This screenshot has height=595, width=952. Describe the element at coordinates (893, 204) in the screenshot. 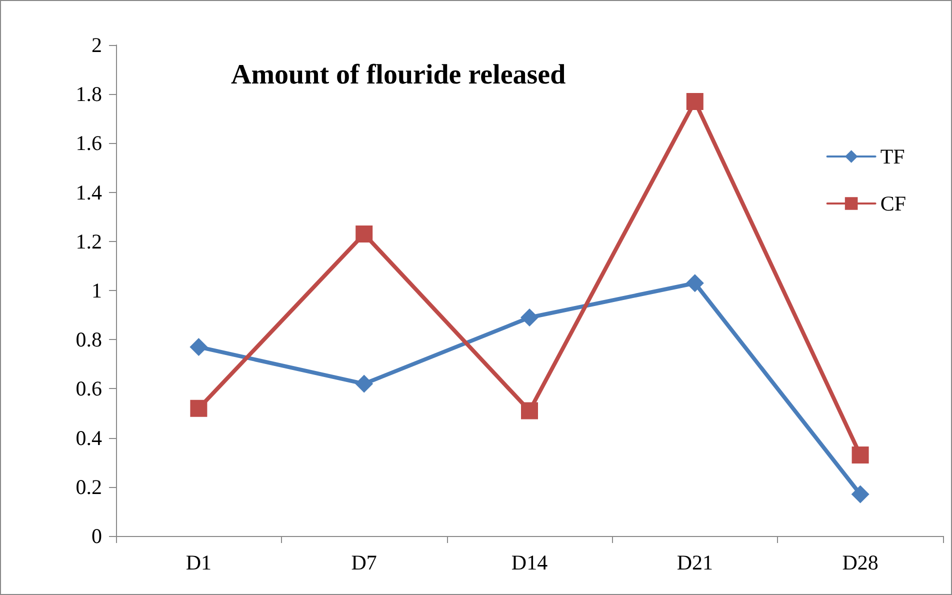

I see `legend-label: CF` at that location.